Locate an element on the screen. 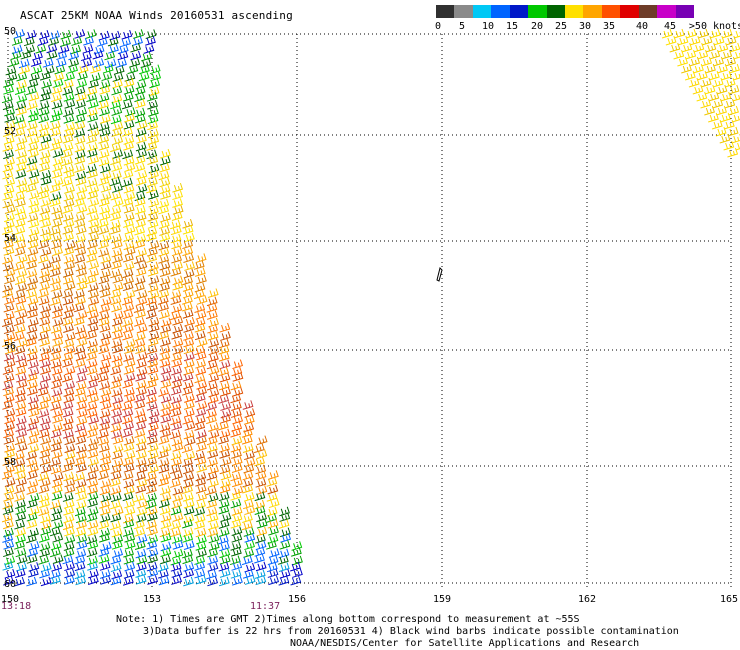 Image resolution: width=740 pixels, height=650 pixels. lon-label-156: 156 is located at coordinates (297, 599).